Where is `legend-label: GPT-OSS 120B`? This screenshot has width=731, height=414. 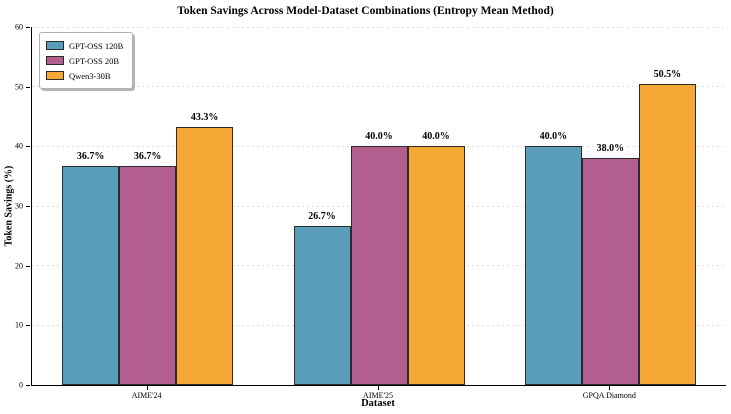
legend-label: GPT-OSS 120B is located at coordinates (96, 45).